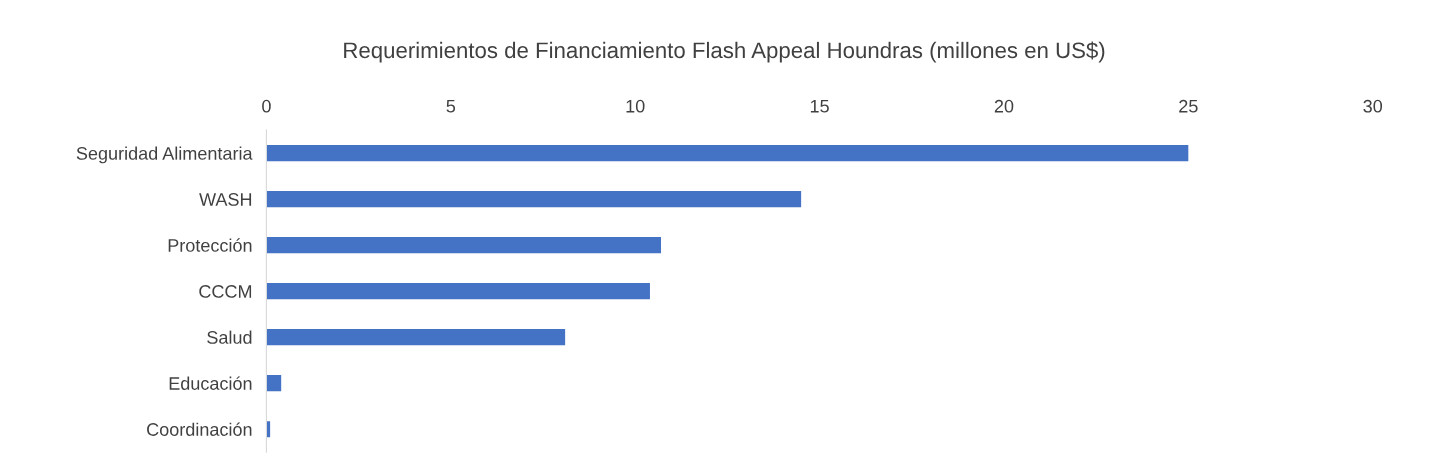  I want to click on y-tick-label: WASH, so click(225, 199).